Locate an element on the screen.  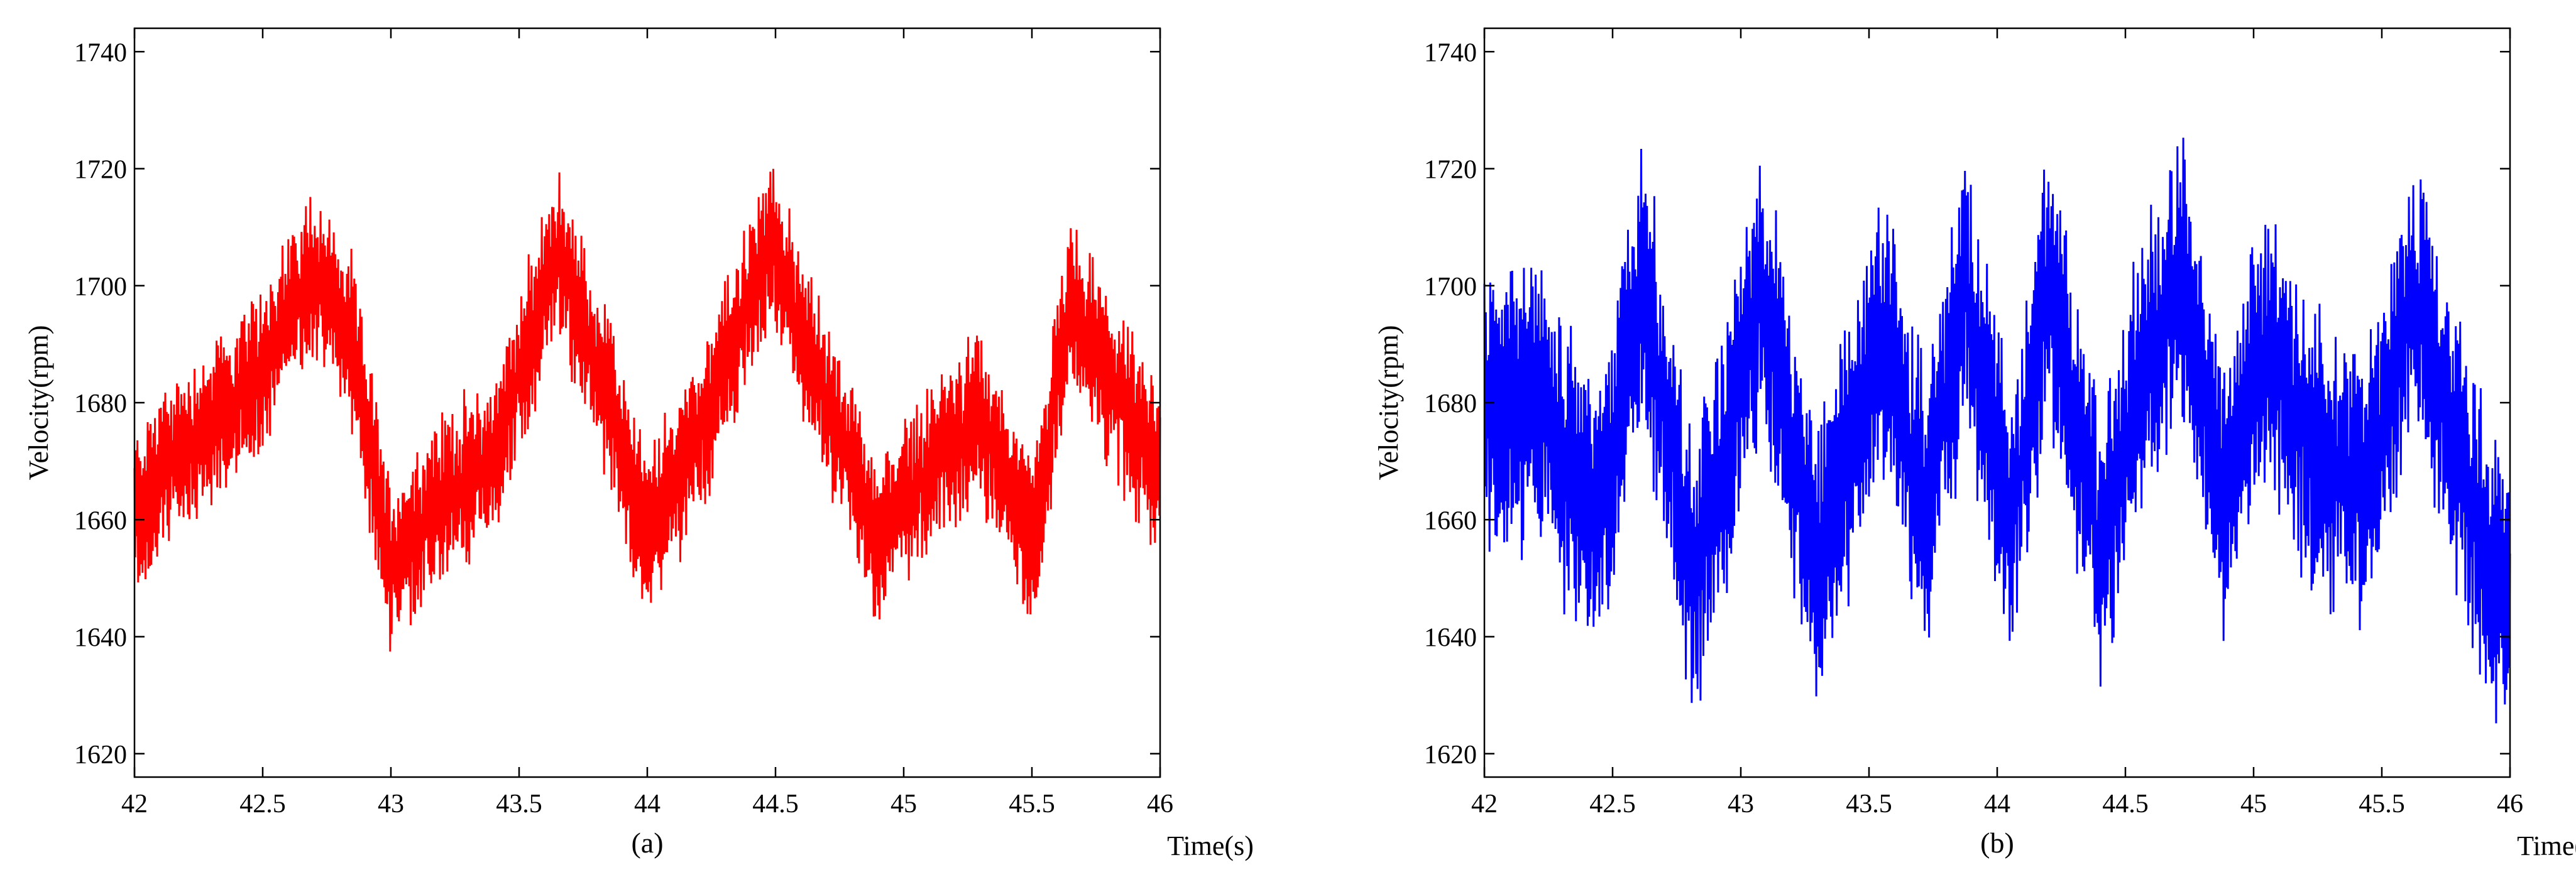
panel-caption: (a) is located at coordinates (647, 843).